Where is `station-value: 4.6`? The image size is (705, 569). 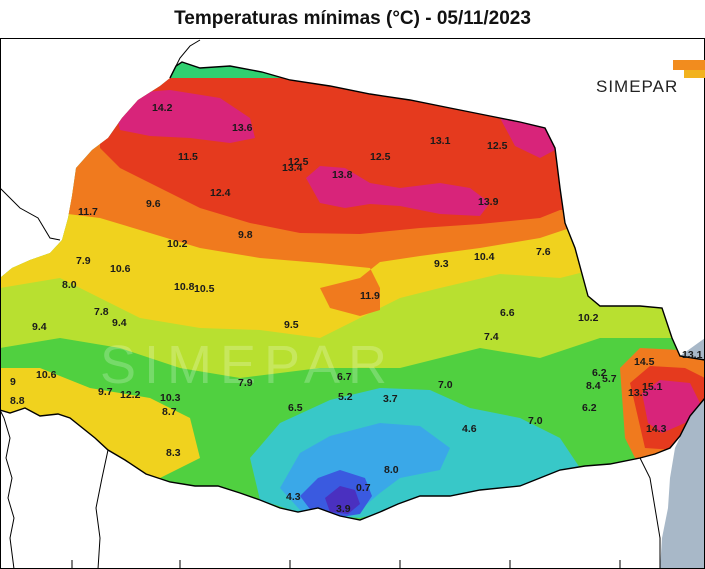
station-value: 4.6 is located at coordinates (469, 429).